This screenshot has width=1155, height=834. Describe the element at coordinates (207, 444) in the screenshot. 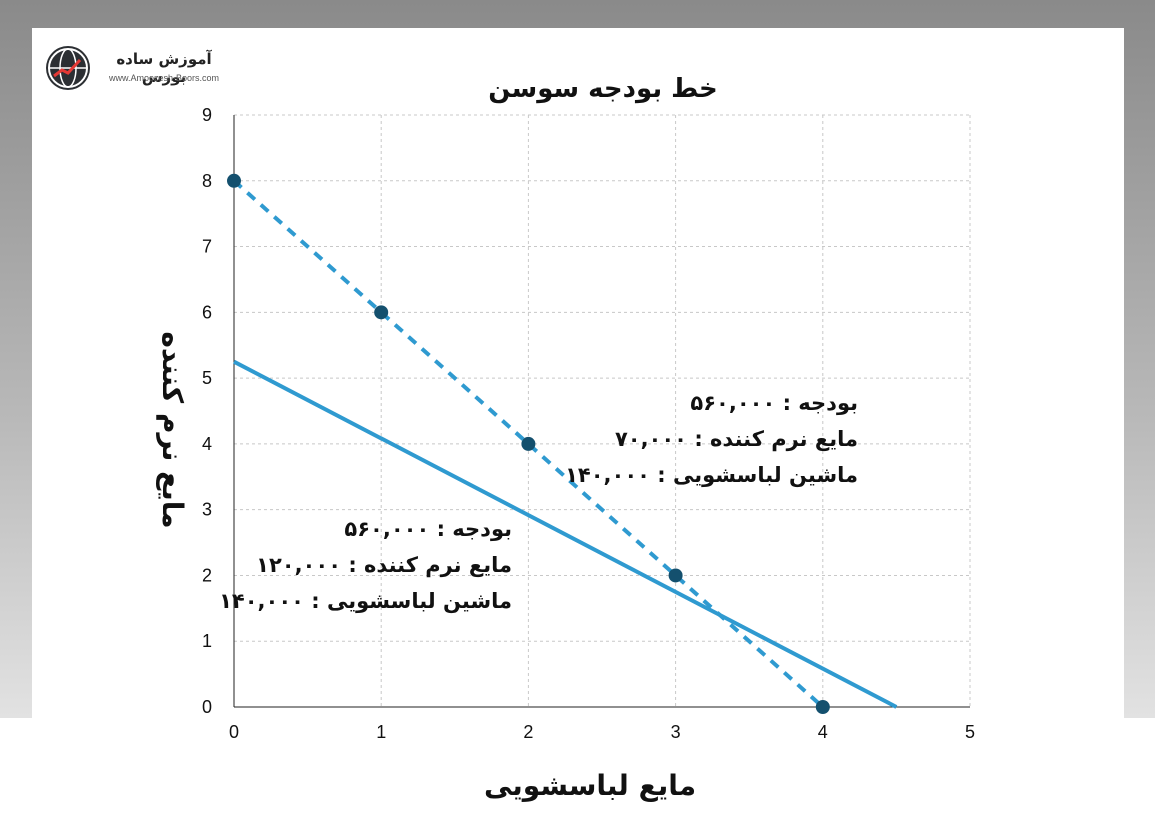

I see `y-tick-label: 4` at that location.